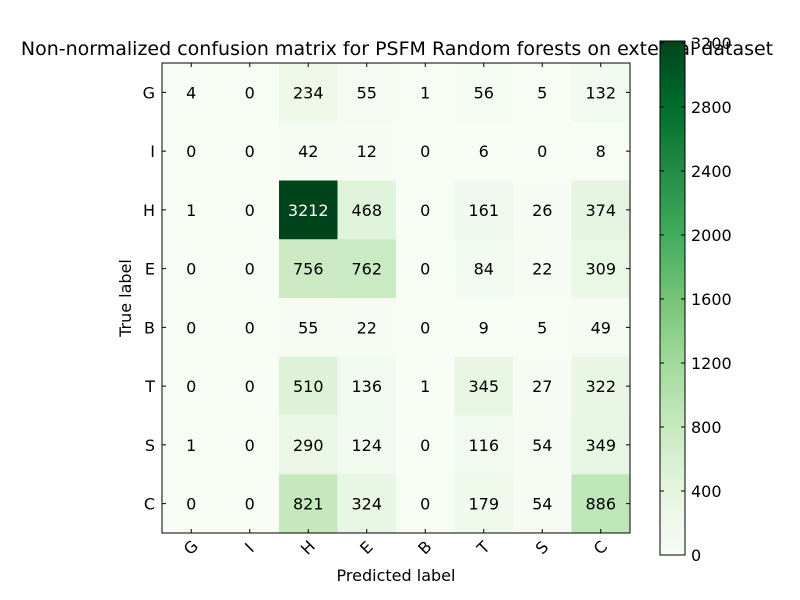 The height and width of the screenshot is (600, 800). I want to click on y-tick-label: G, so click(149, 92).